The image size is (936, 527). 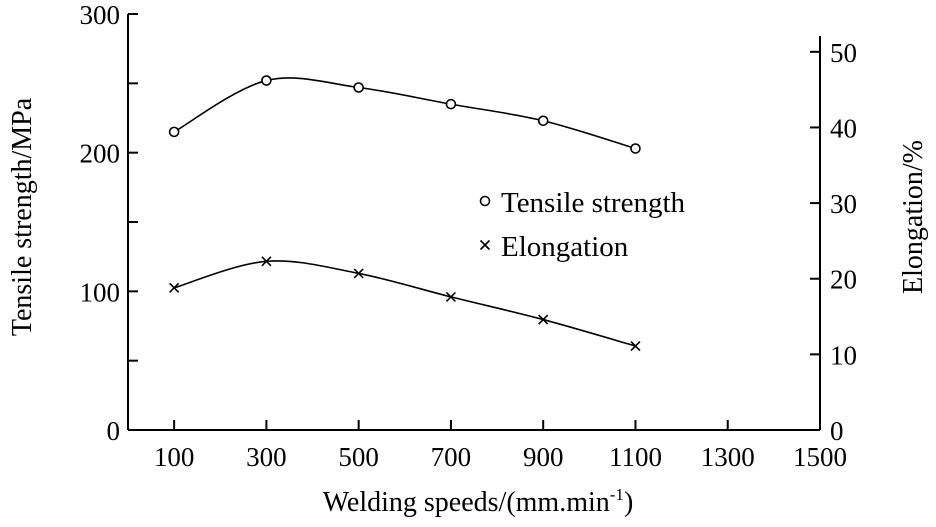 What do you see at coordinates (114, 431) in the screenshot?
I see `y-left-tick-label: 0` at bounding box center [114, 431].